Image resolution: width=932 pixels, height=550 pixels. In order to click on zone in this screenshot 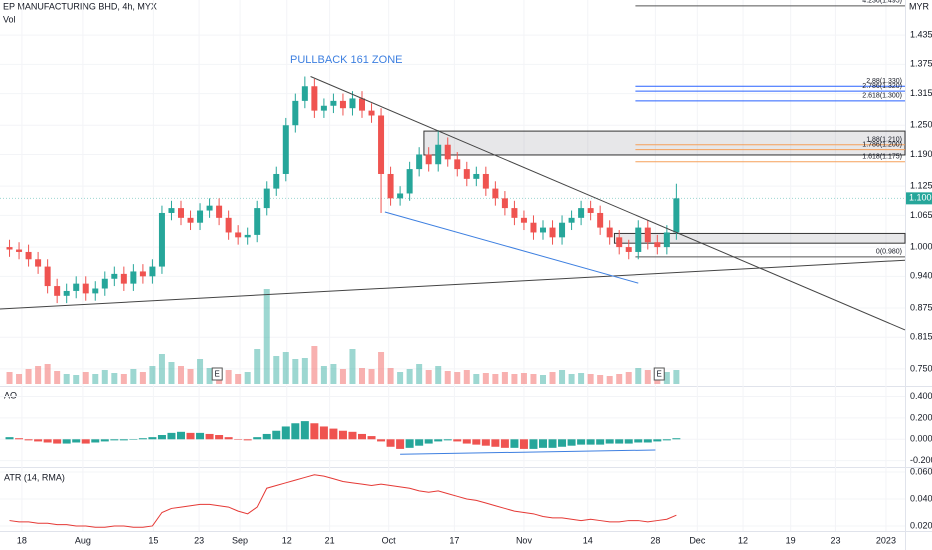, I will do `click(664, 143)`.